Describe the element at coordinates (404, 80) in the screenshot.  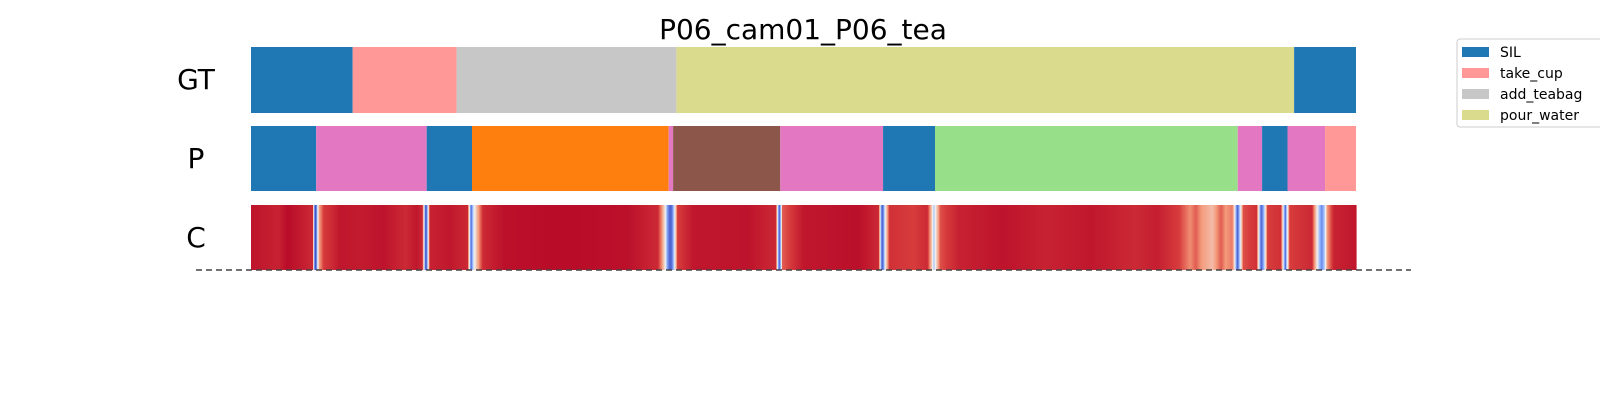
I see `gt-segment-take_cup` at that location.